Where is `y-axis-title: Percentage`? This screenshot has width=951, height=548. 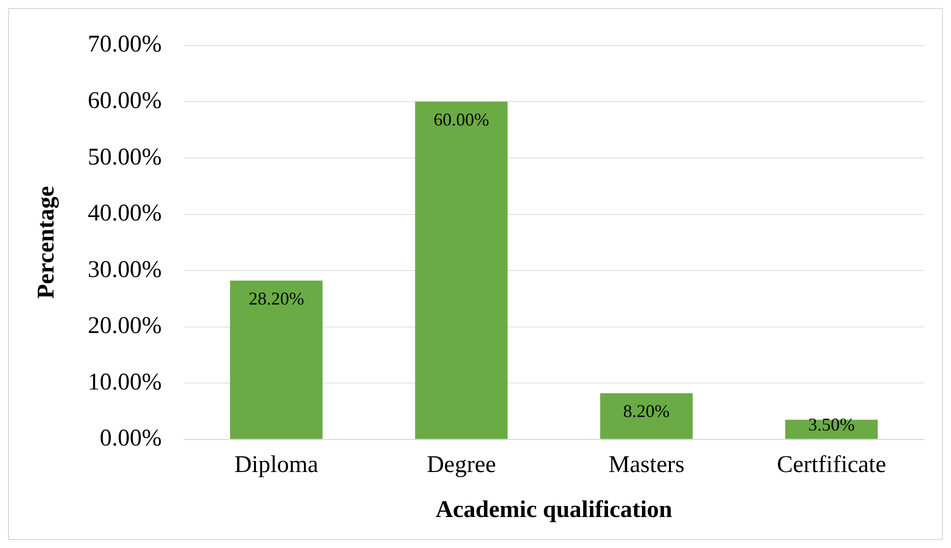 y-axis-title: Percentage is located at coordinates (47, 242).